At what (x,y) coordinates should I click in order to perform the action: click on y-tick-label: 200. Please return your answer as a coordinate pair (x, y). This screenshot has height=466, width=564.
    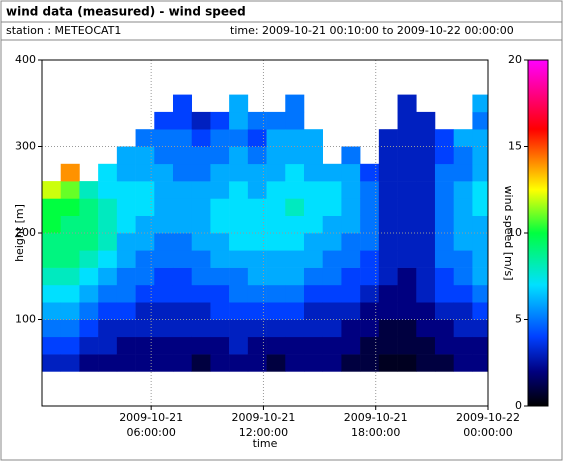
    Looking at the image, I should click on (25, 232).